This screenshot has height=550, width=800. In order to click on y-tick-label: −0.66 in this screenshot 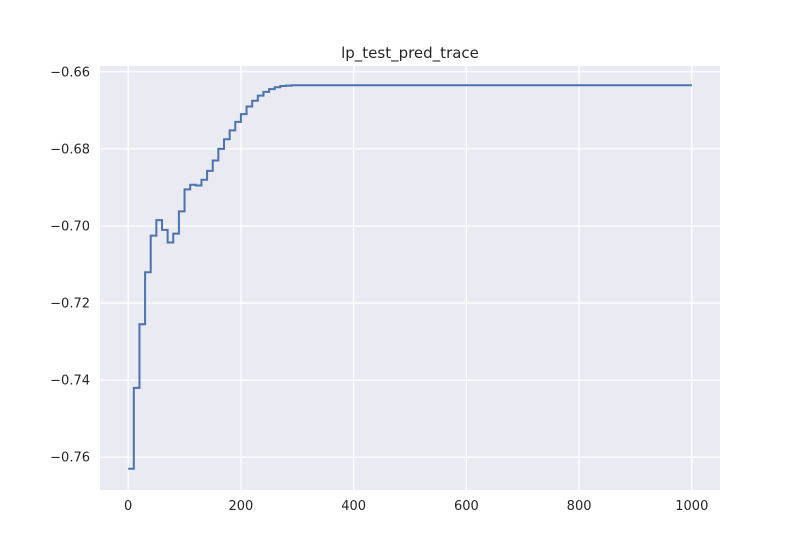, I will do `click(70, 72)`.